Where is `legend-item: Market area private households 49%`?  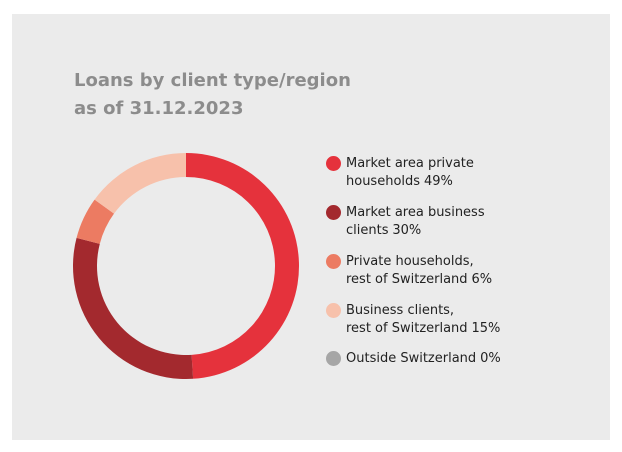
legend-item: Market area private households 49% is located at coordinates (400, 173).